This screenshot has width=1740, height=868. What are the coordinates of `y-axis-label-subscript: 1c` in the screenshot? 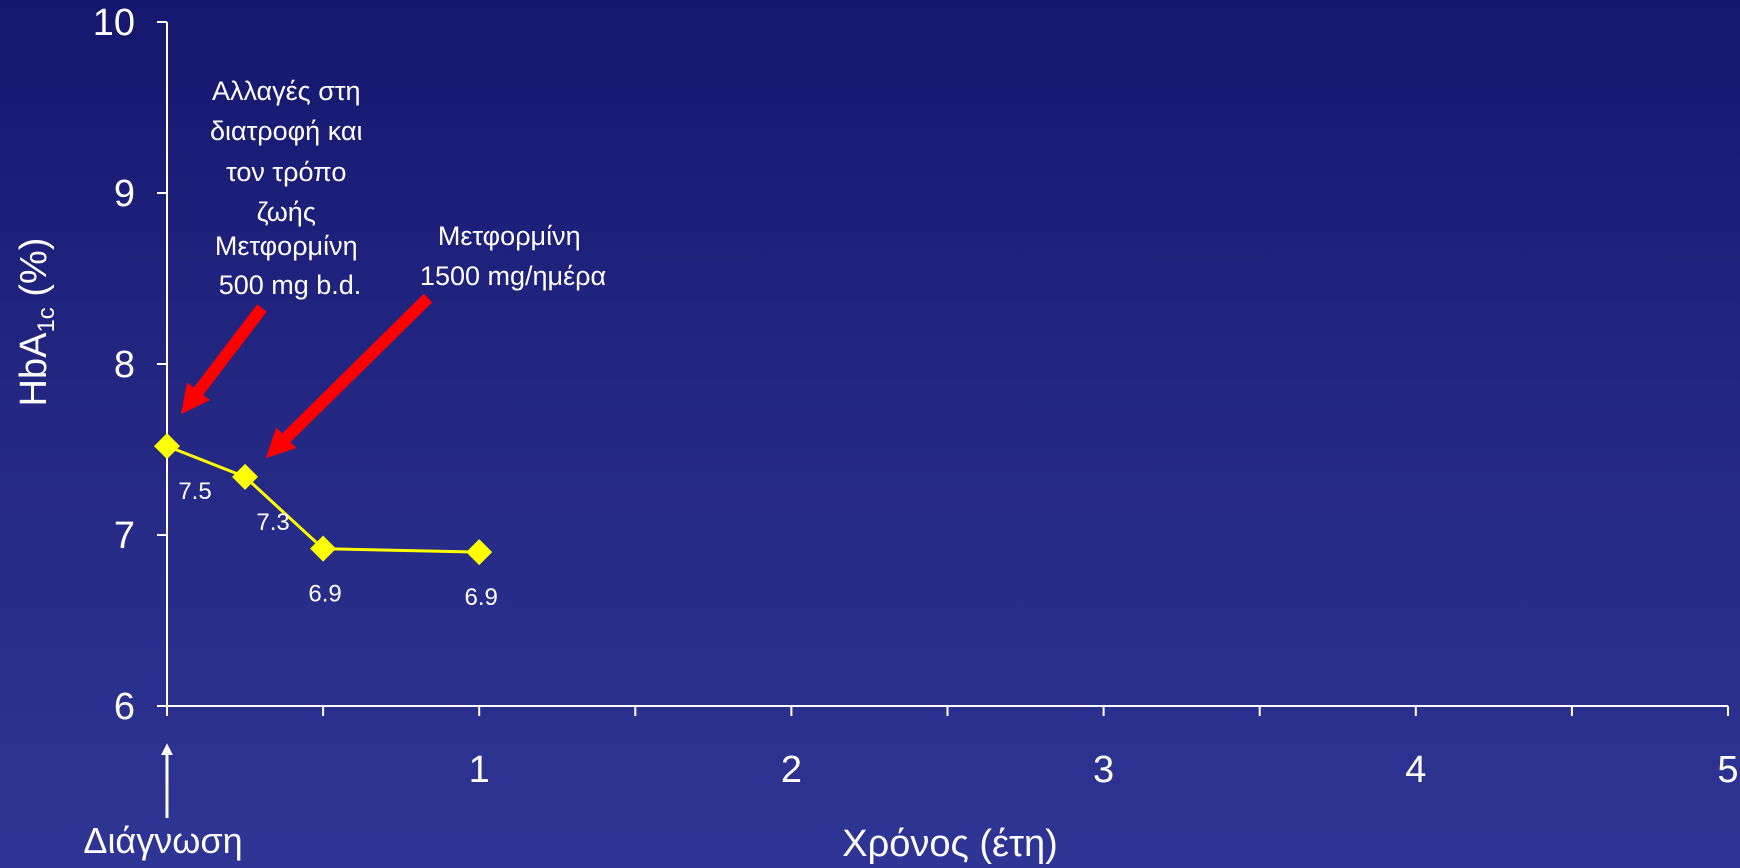 It's located at (46, 319).